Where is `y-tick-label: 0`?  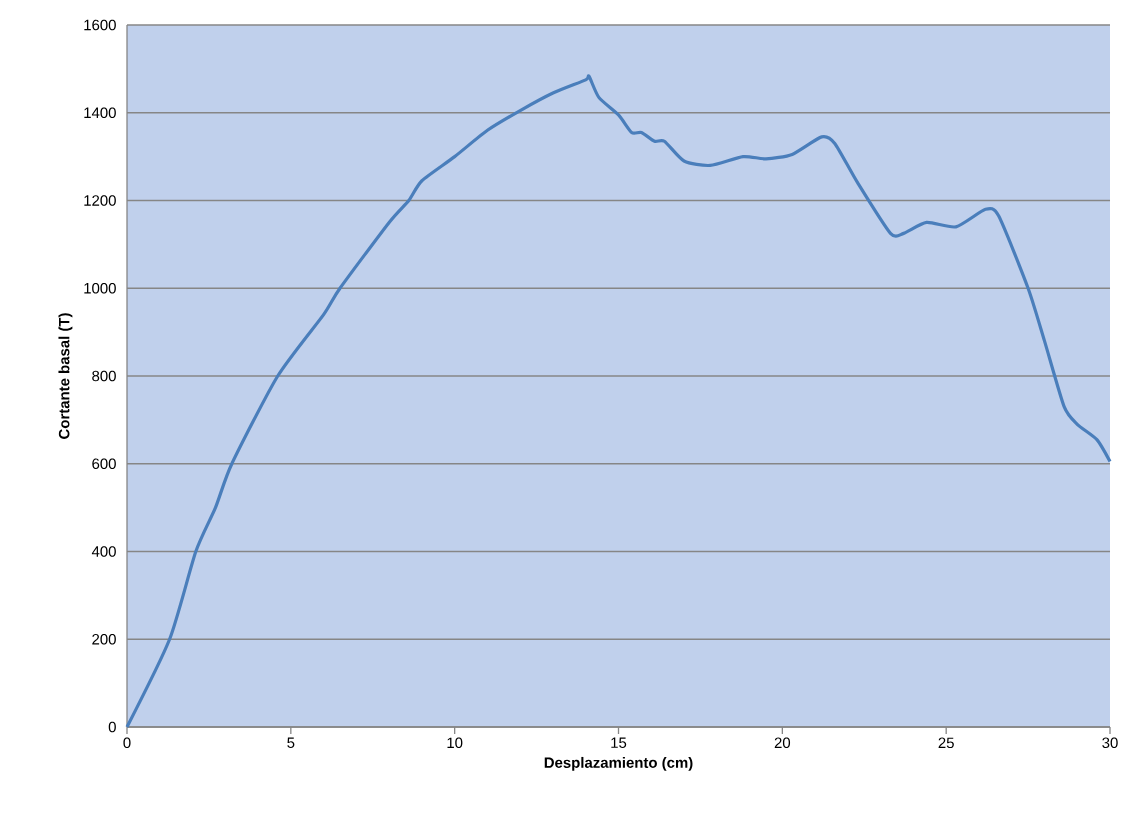 y-tick-label: 0 is located at coordinates (112, 727).